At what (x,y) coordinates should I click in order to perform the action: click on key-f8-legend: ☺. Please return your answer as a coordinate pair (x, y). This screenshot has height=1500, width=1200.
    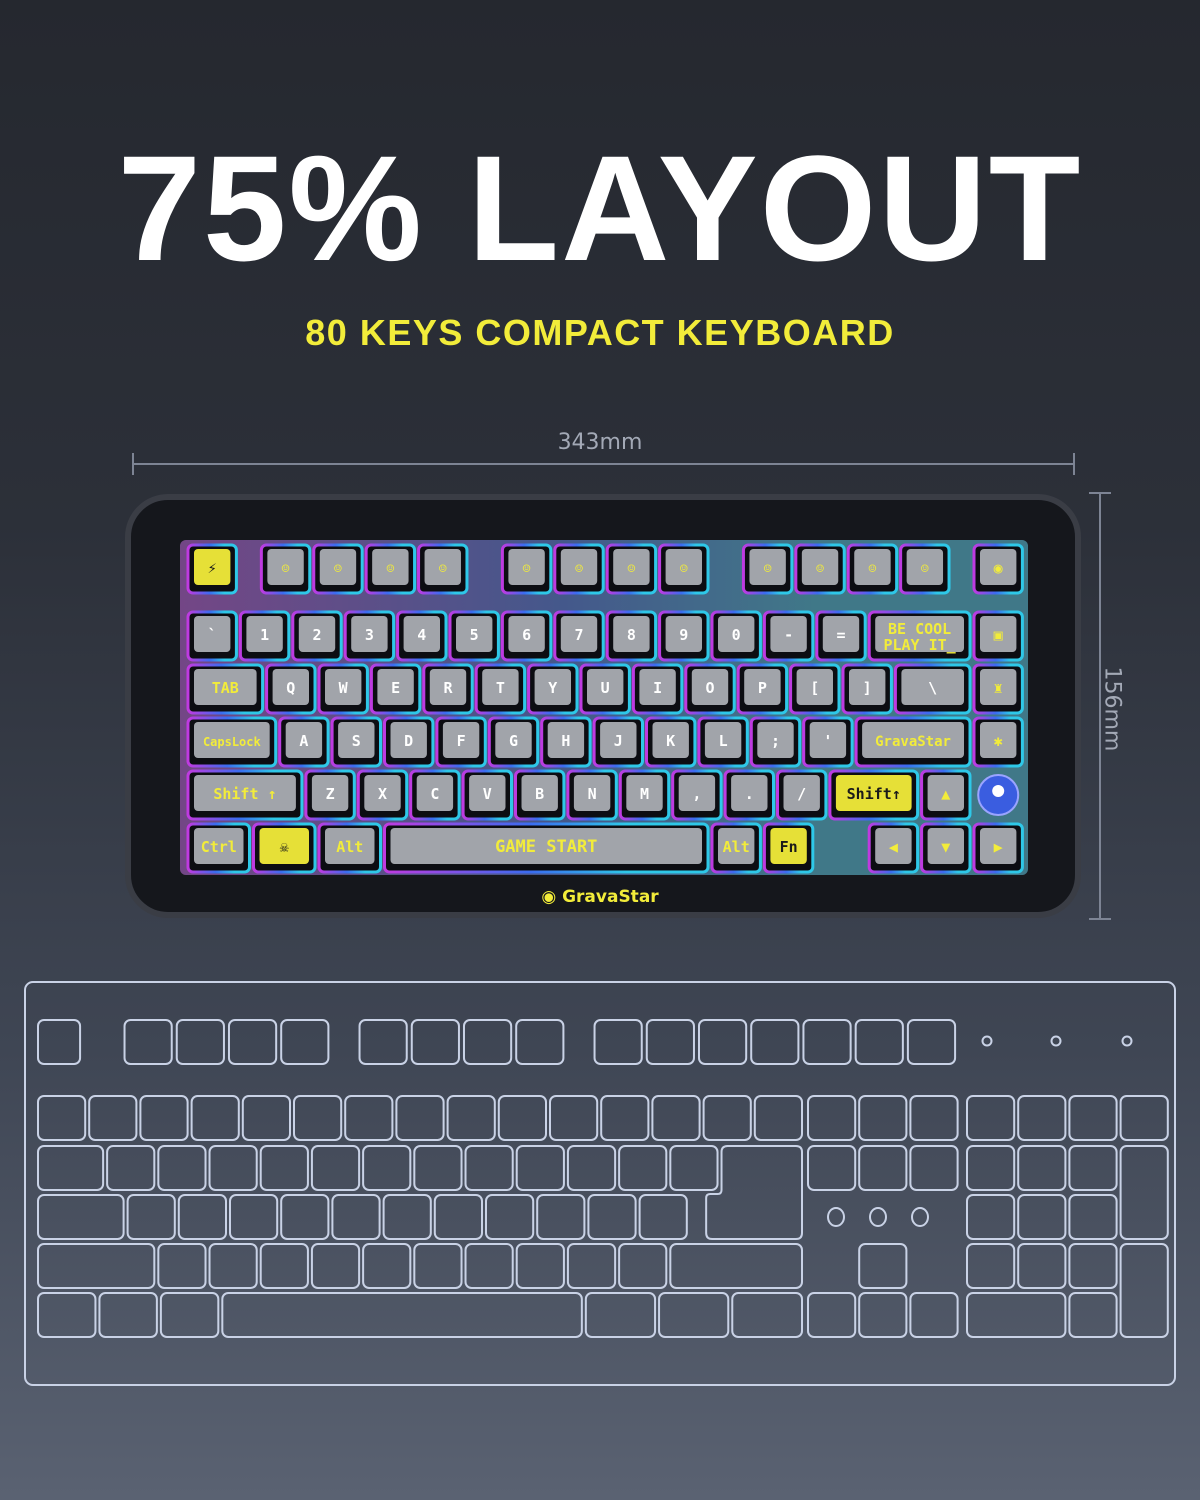
    Looking at the image, I should click on (684, 569).